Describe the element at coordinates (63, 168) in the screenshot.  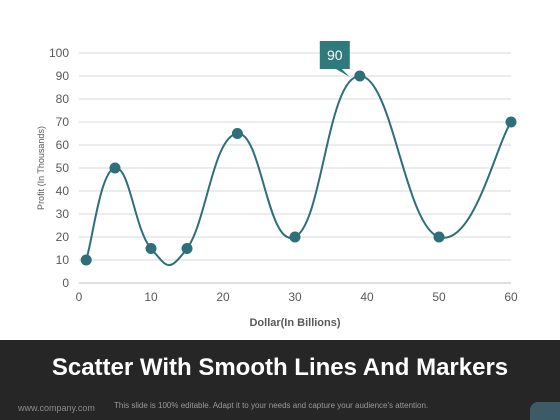
I see `y-tick-label: 50` at that location.